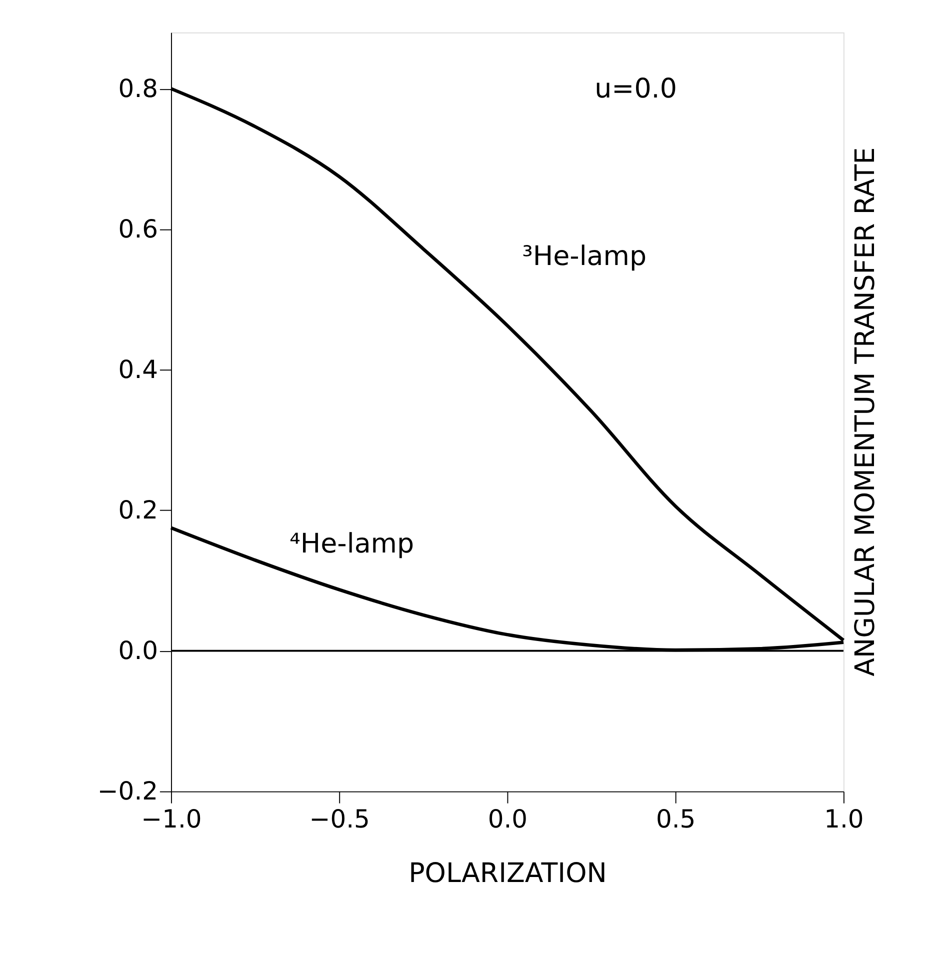 The image size is (928, 975). I want to click on x-tick-label: −1.0, so click(171, 819).